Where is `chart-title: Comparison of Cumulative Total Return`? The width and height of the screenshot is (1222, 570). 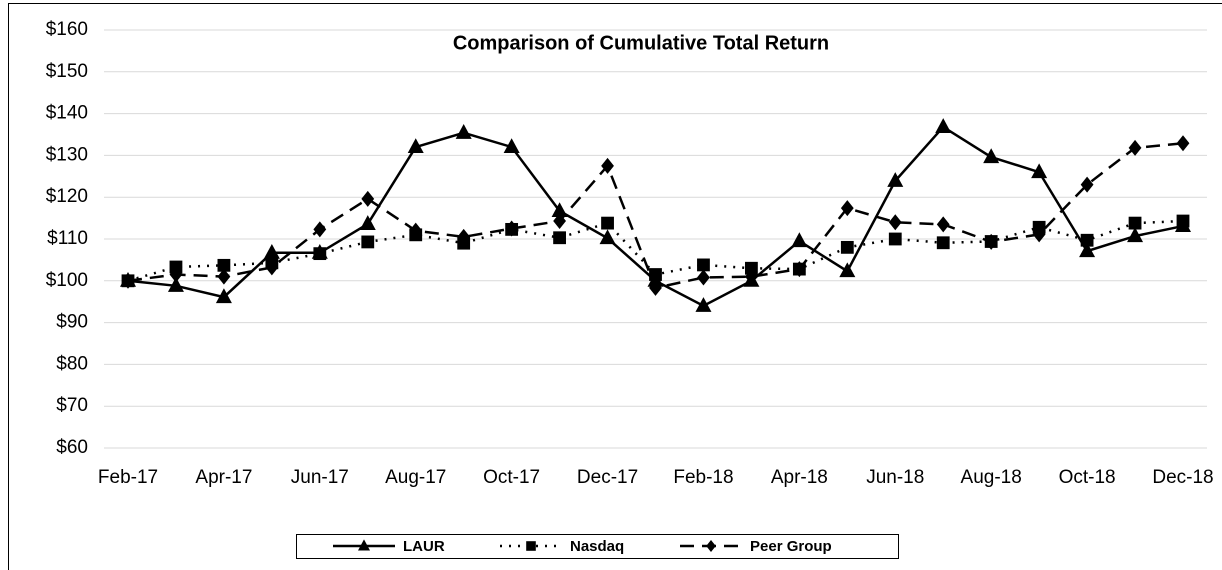
chart-title: Comparison of Cumulative Total Return is located at coordinates (641, 43).